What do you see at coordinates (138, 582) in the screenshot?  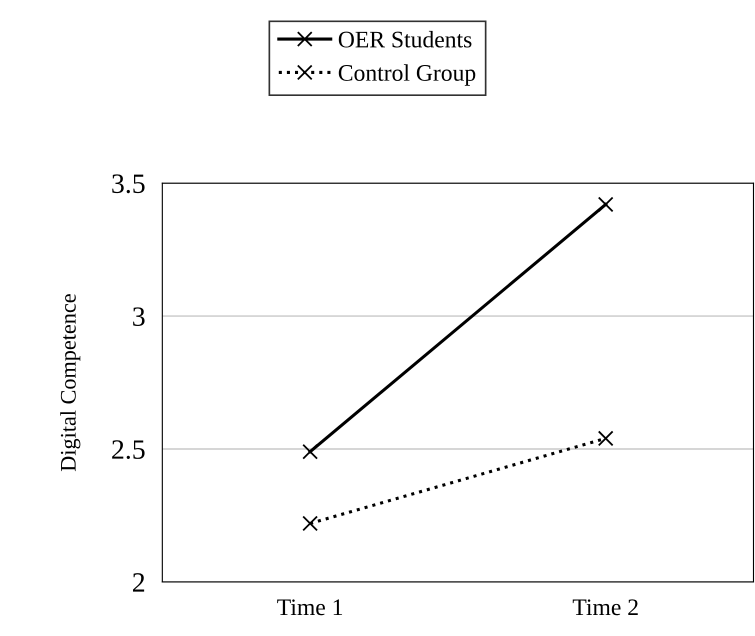 I see `y-tick-label: 2` at bounding box center [138, 582].